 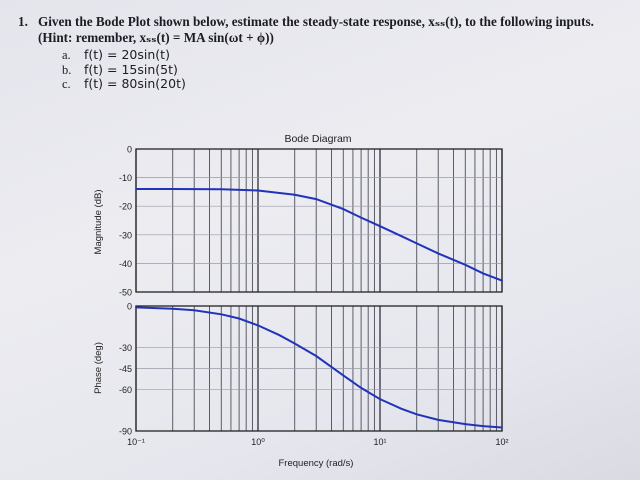 I want to click on input-item: c. f(t) = 80sin(20t), so click(x=345, y=84).